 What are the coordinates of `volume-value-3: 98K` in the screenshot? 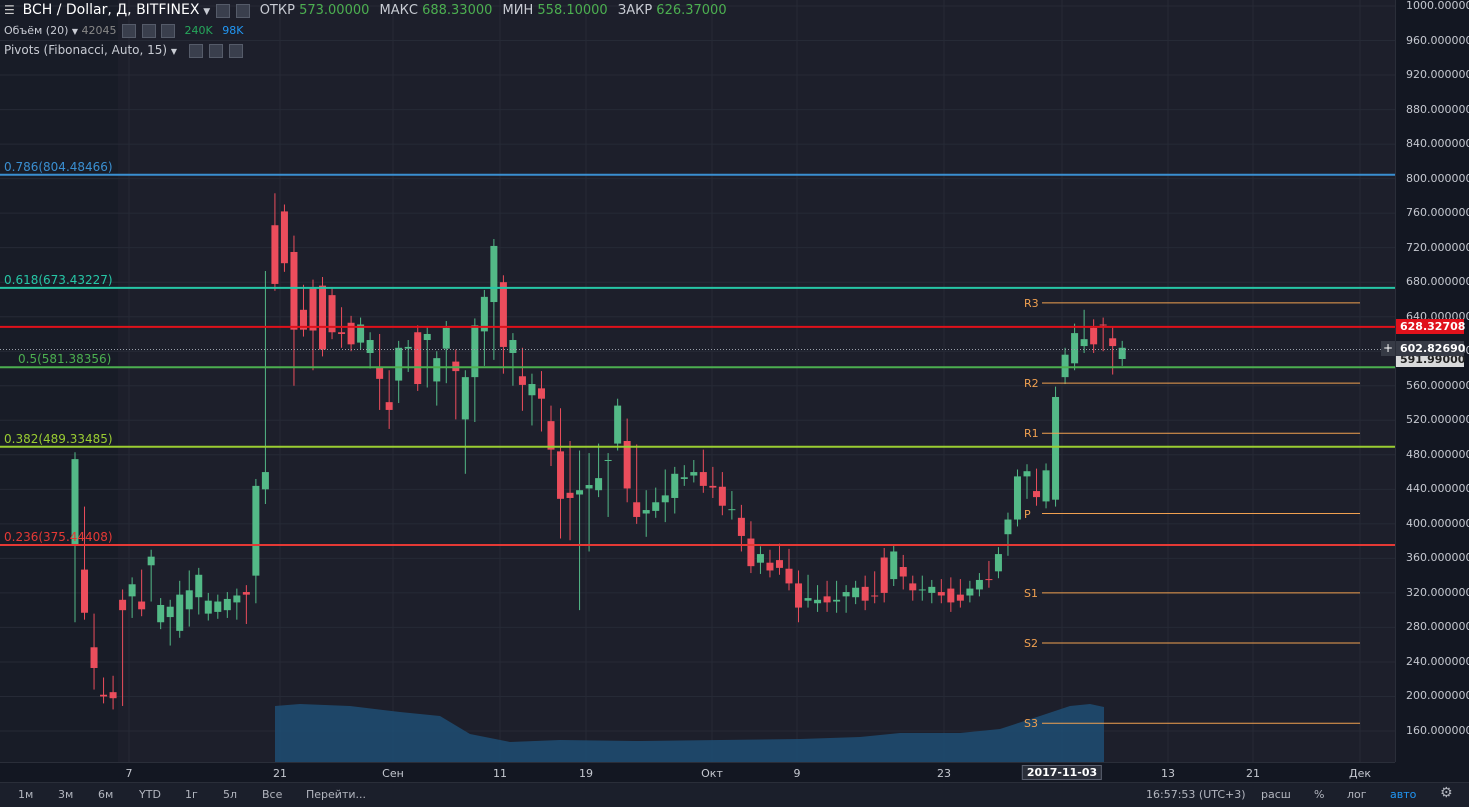 It's located at (233, 30).